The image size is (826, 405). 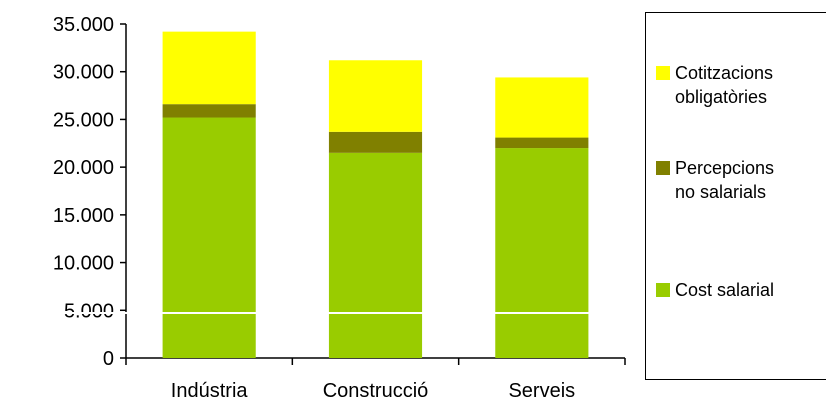 I want to click on x-category-label: Construcció, so click(x=376, y=391).